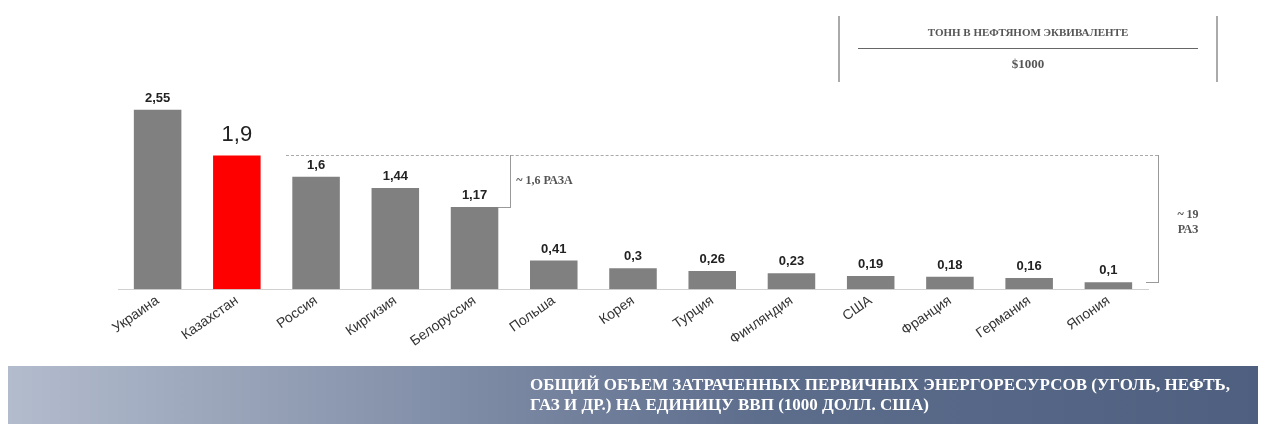 The image size is (1266, 432). What do you see at coordinates (237, 133) in the screenshot?
I see `data-label: 1,9` at bounding box center [237, 133].